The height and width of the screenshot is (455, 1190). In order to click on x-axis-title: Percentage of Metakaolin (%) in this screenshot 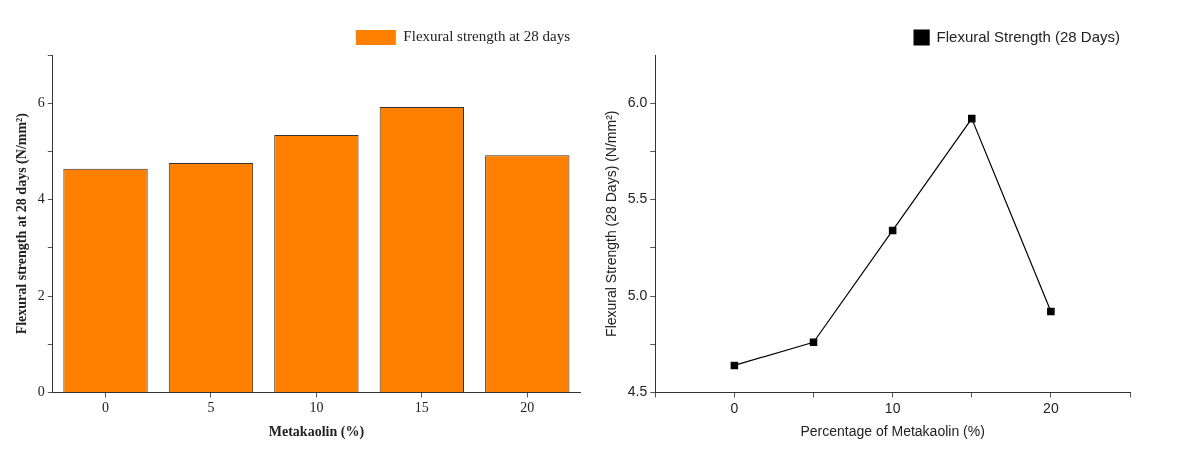, I will do `click(892, 431)`.